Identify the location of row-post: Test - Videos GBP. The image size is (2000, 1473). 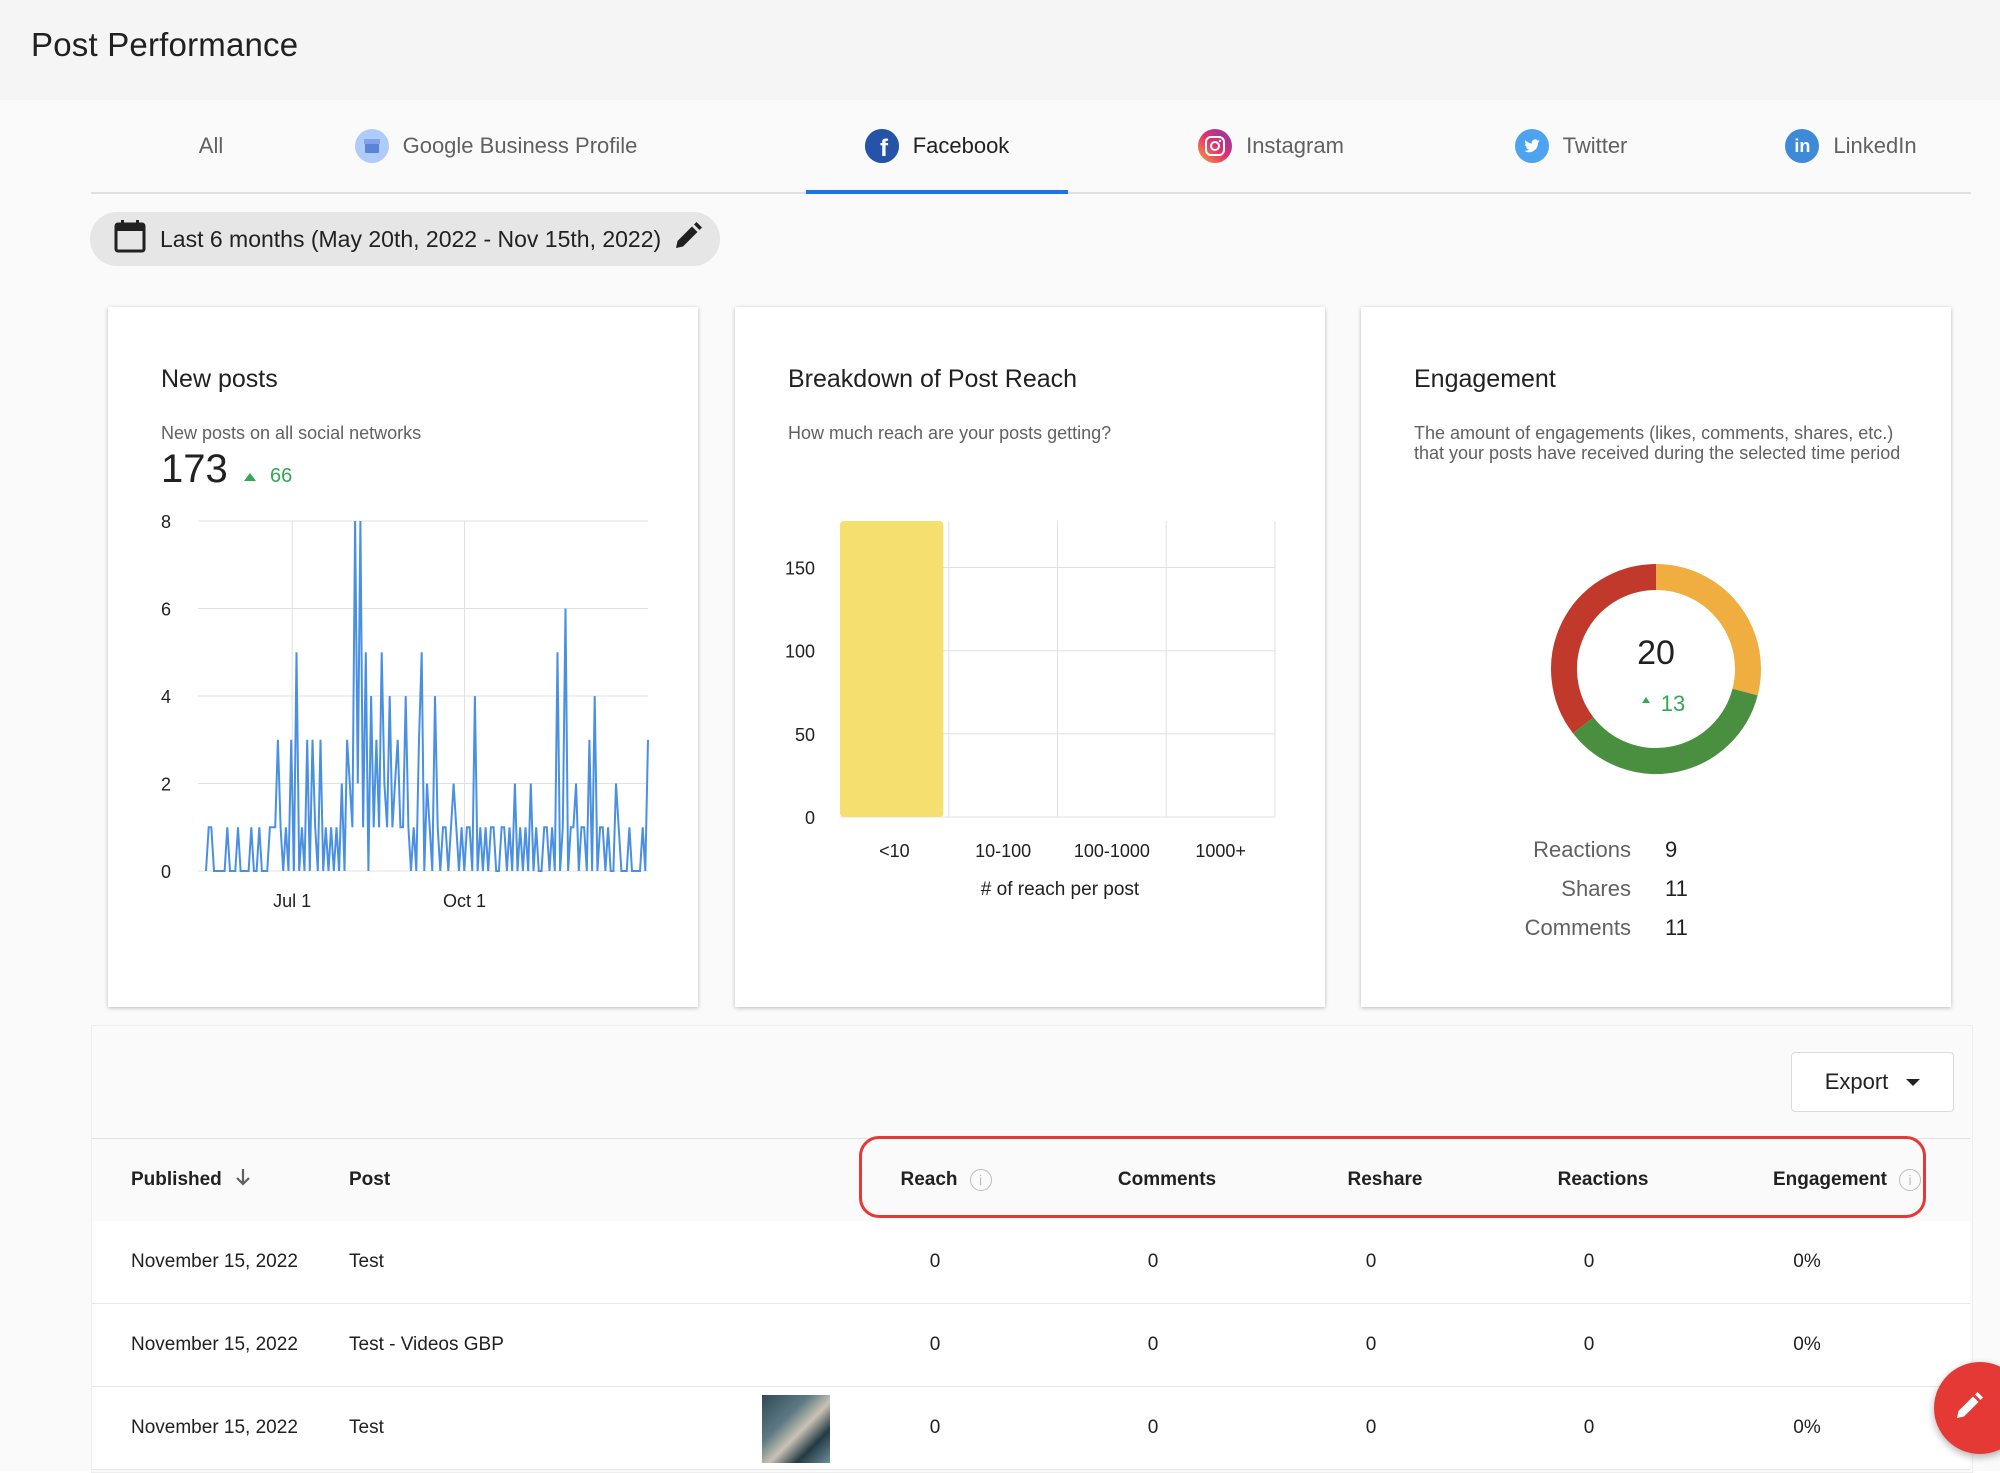
(426, 1344).